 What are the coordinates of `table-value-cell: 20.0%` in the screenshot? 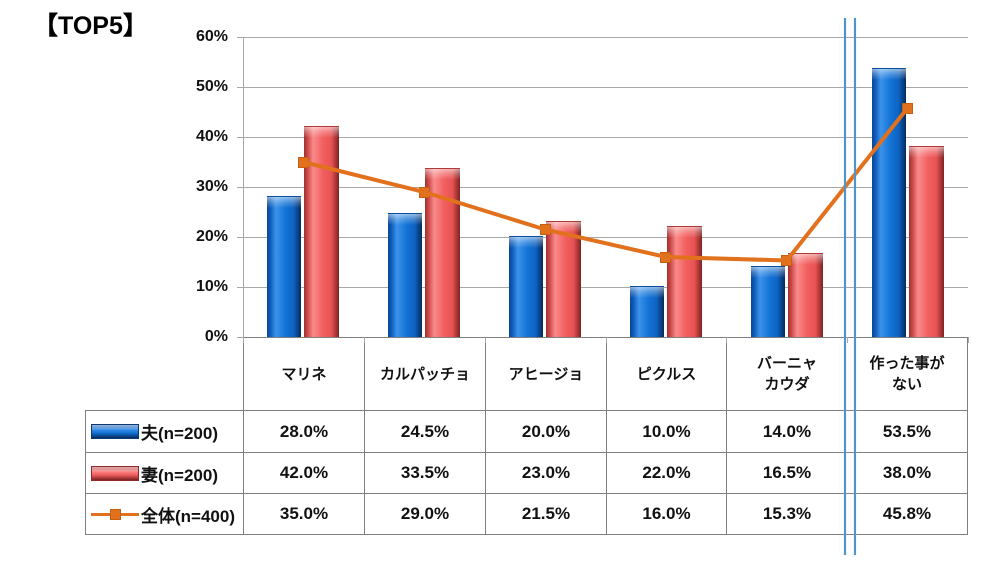 It's located at (545, 431).